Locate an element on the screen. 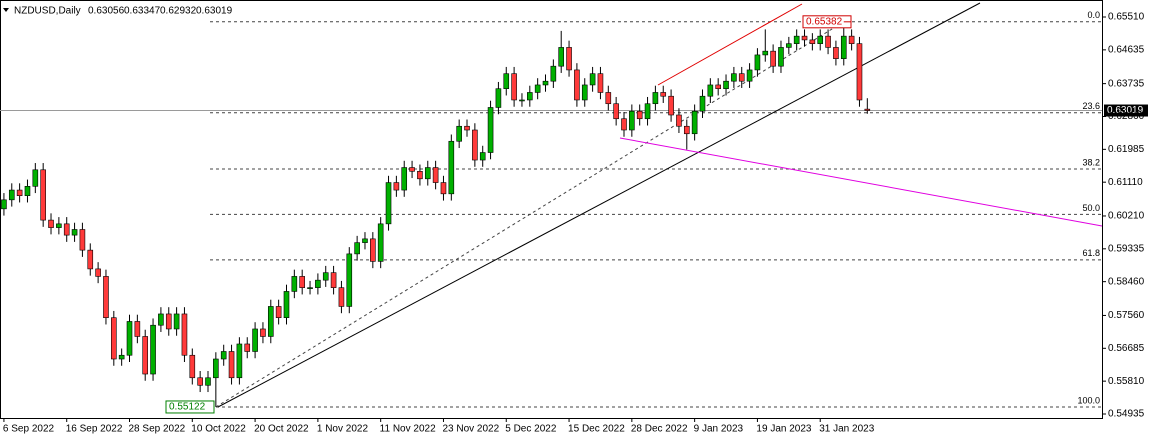 This screenshot has height=438, width=1149. y-tick-label: 0.63735 is located at coordinates (1126, 83).